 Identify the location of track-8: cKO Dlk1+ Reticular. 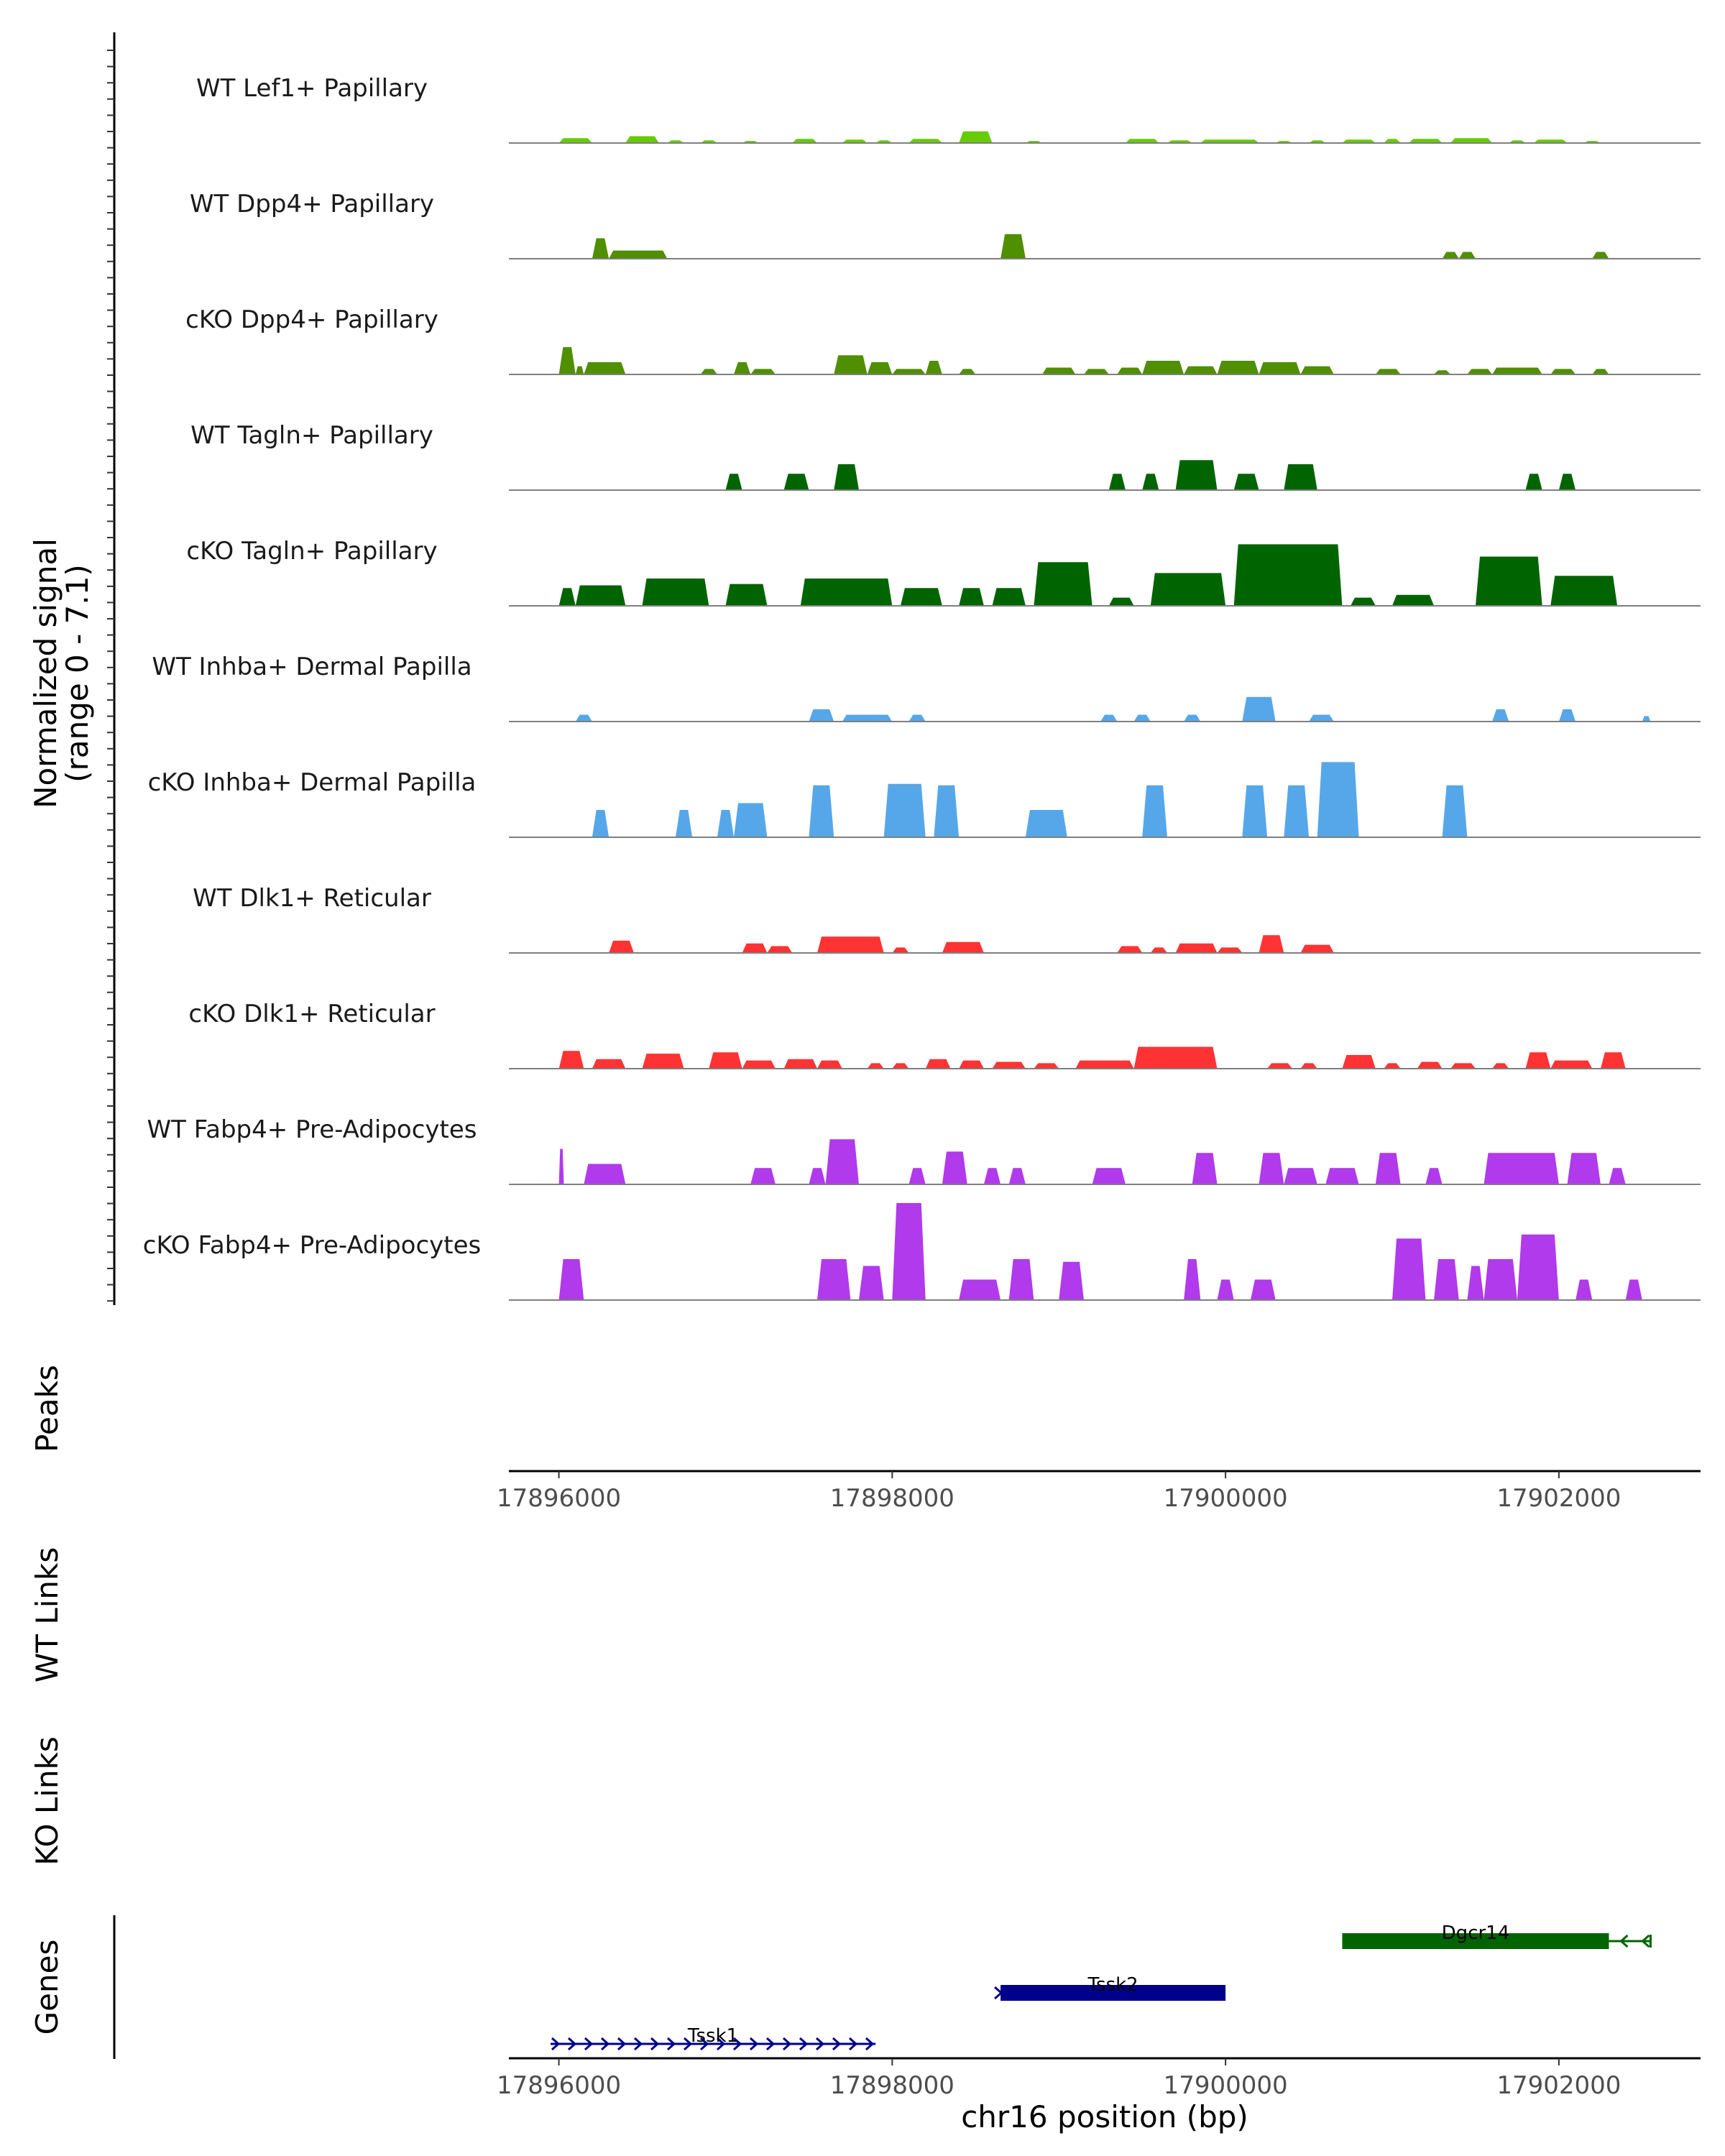
(944, 1034).